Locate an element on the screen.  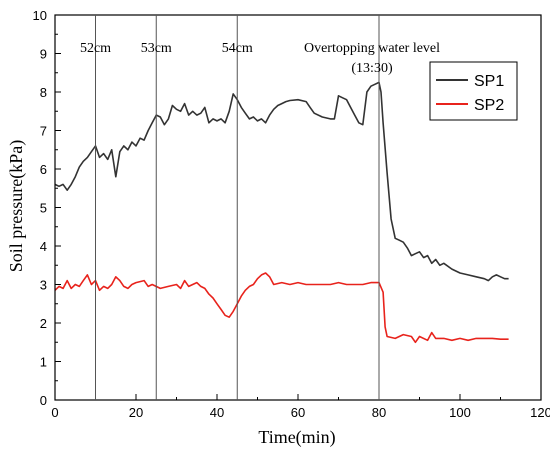
x-tick-label: 100 is located at coordinates (460, 412).